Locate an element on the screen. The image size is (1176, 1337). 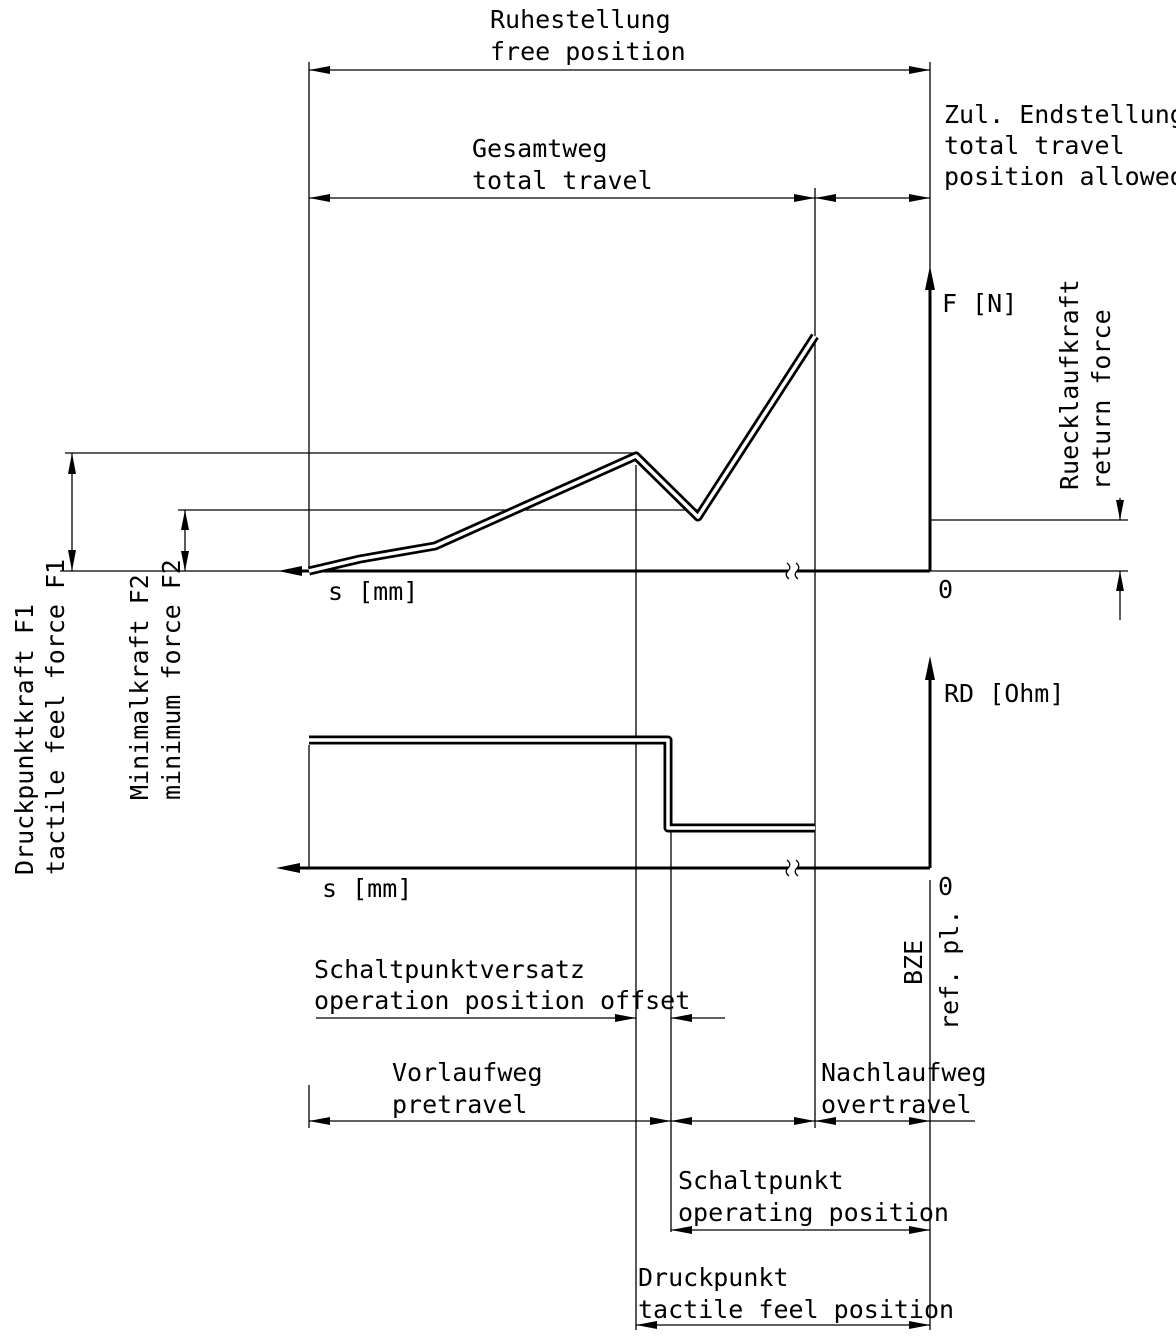
resistance-graph is located at coordinates (605, 766).